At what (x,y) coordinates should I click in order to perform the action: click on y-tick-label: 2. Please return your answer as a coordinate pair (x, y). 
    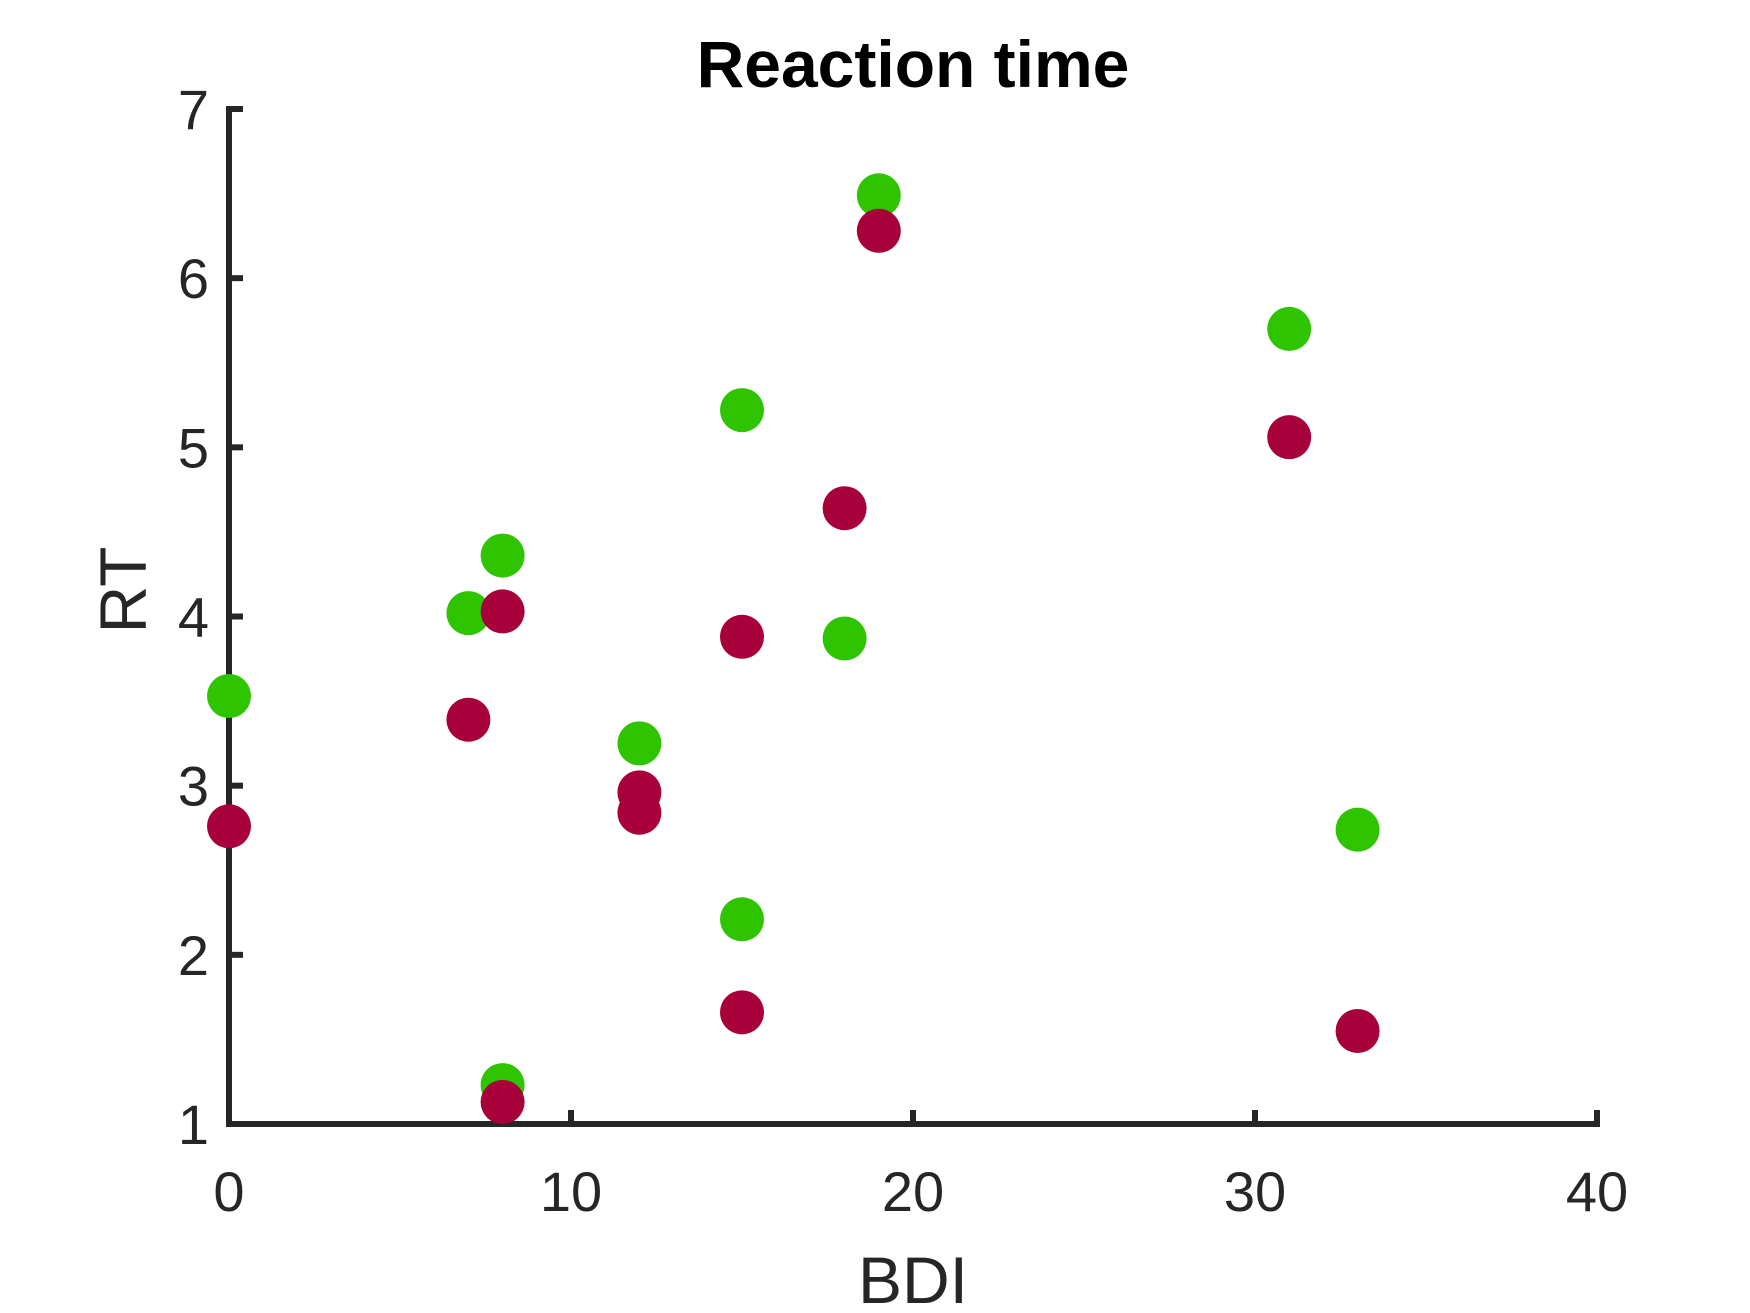
    Looking at the image, I should click on (193, 955).